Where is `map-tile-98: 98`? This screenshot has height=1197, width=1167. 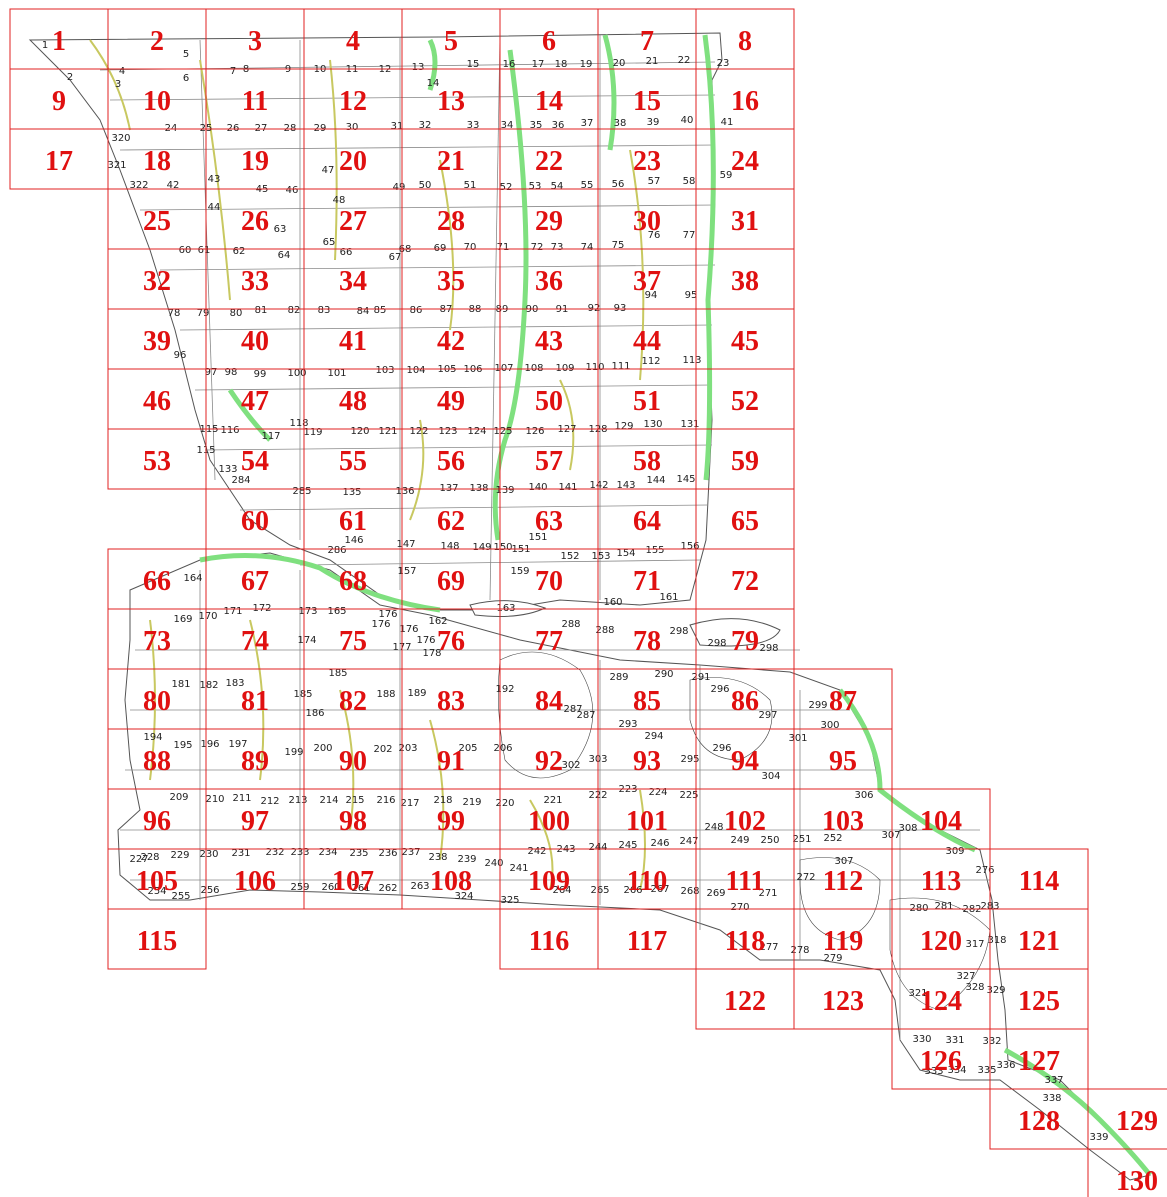 map-tile-98: 98 is located at coordinates (353, 819).